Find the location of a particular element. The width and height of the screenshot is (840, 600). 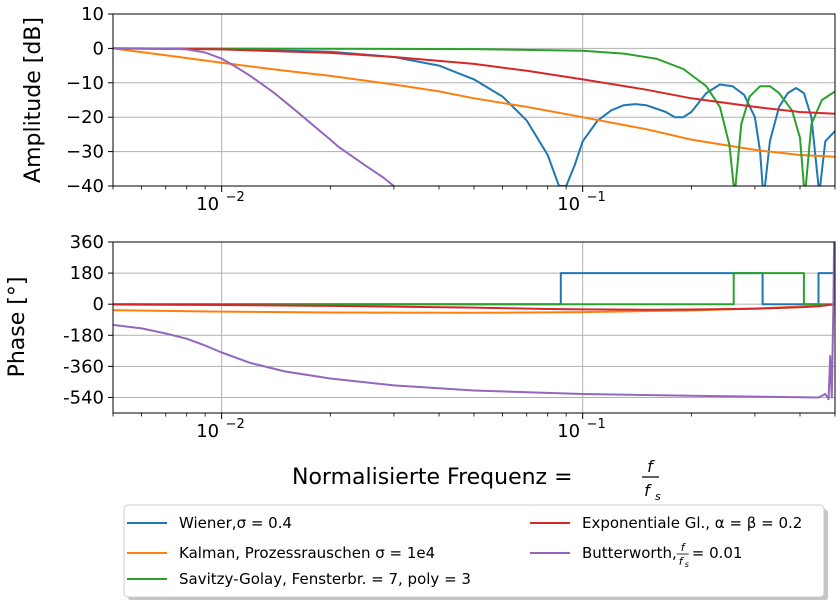

legend-frac-den: f is located at coordinates (682, 561).